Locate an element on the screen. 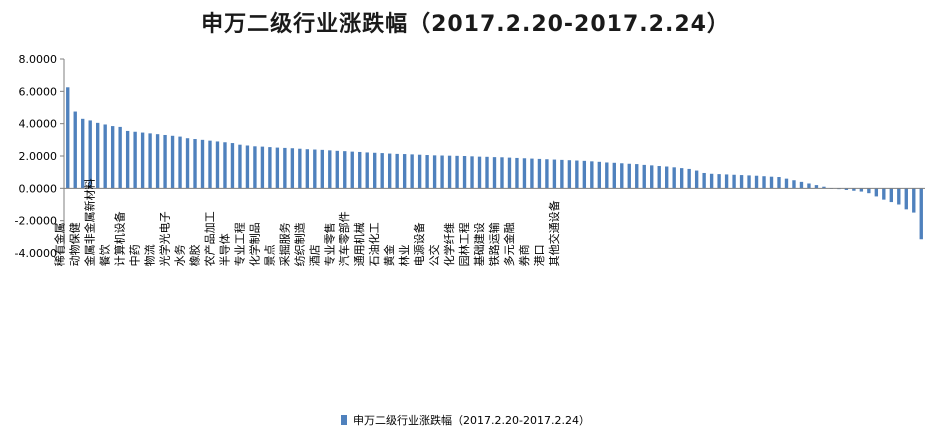 This screenshot has height=434, width=931. x-tick-label: 电源设备 is located at coordinates (419, 244).